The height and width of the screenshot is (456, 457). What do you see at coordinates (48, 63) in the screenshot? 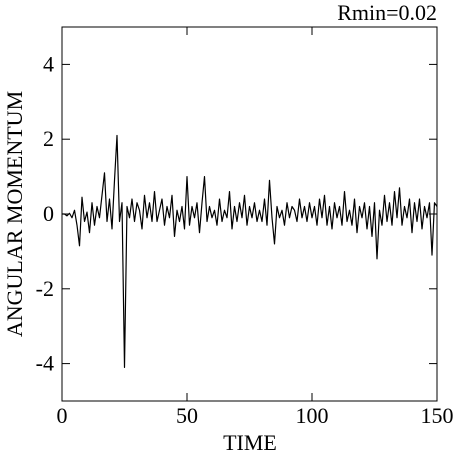
I see `y-tick-label: 4` at bounding box center [48, 63].